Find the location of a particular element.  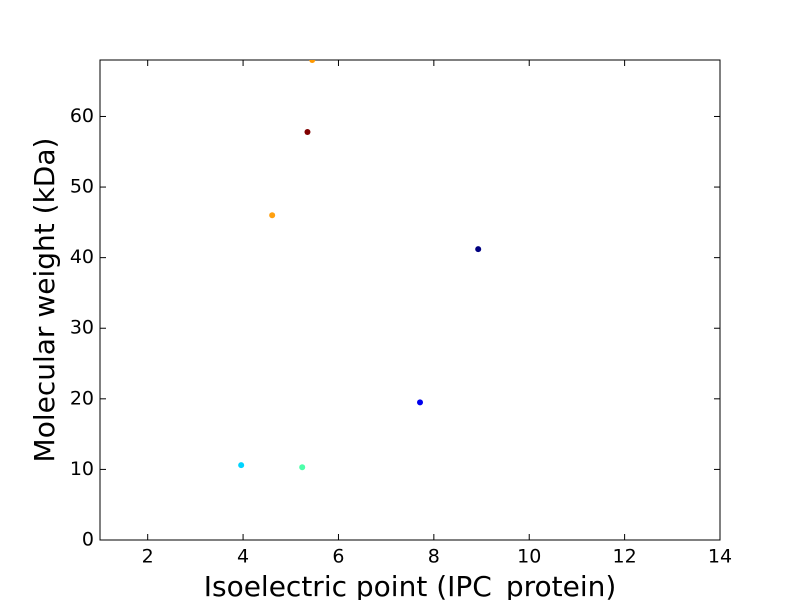

y-tick-label: 50 is located at coordinates (82, 187).